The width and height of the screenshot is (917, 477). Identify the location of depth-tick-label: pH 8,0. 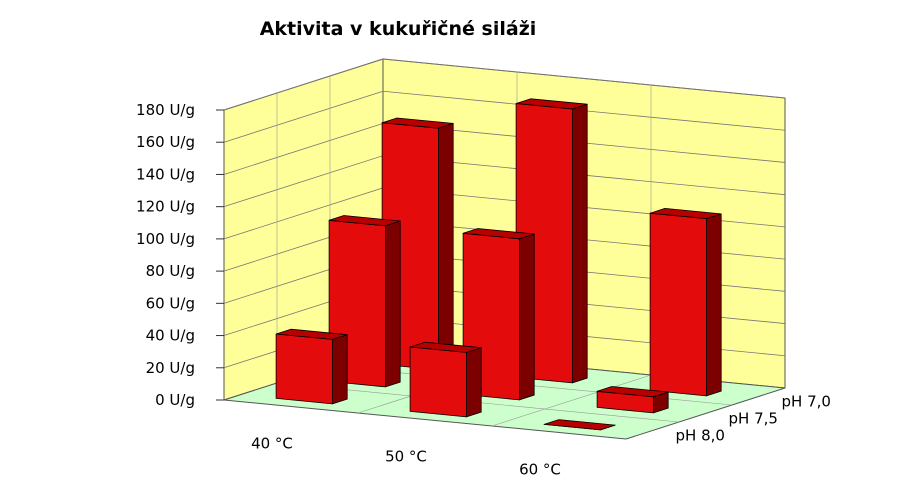
(700, 436).